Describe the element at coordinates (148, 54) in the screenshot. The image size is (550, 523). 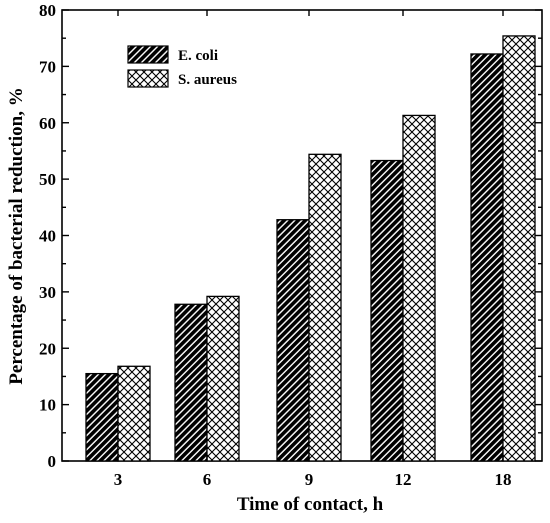
I see `legend-swatch-ecoli` at that location.